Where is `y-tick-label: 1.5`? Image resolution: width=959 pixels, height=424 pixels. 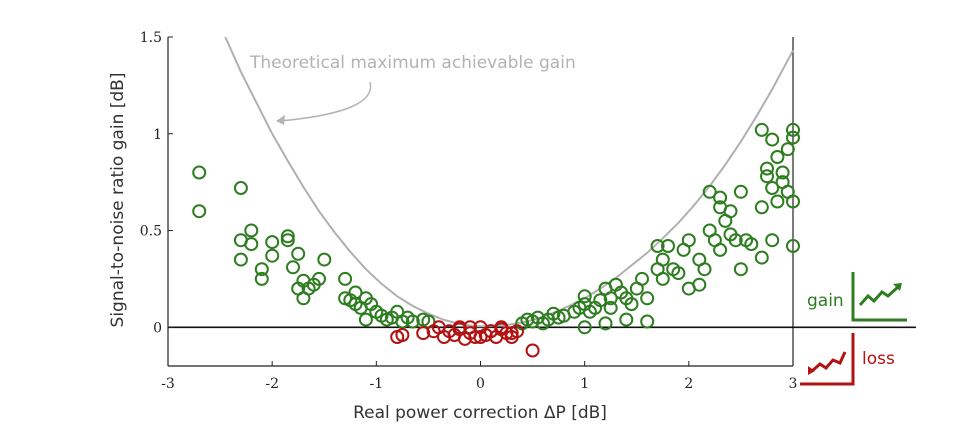 y-tick-label: 1.5 is located at coordinates (151, 38).